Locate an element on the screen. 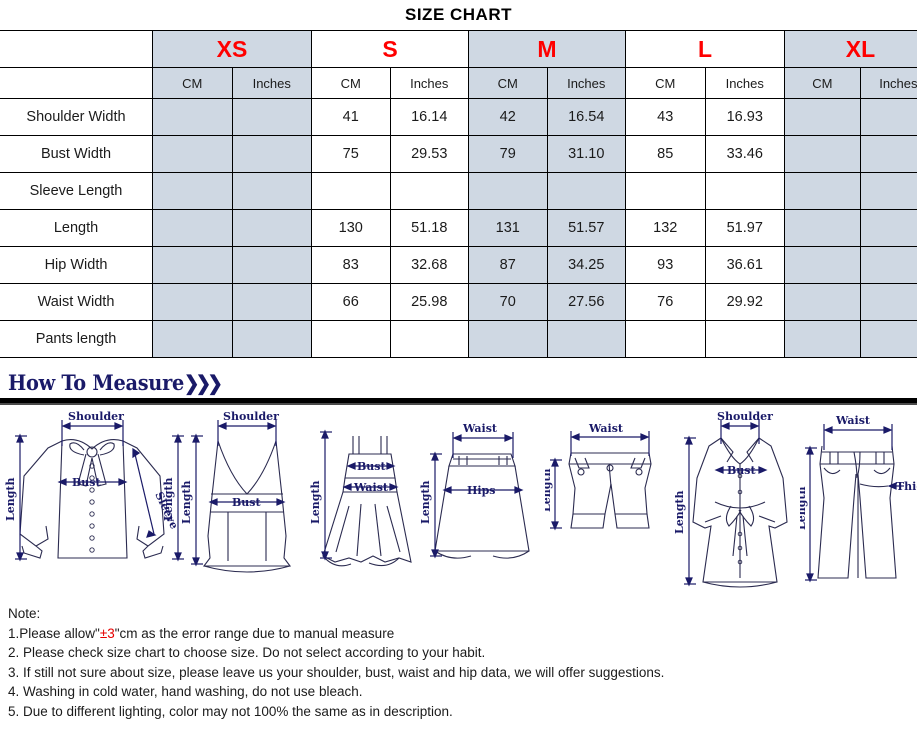 The height and width of the screenshot is (752, 917). cell: 32.68 is located at coordinates (429, 265).